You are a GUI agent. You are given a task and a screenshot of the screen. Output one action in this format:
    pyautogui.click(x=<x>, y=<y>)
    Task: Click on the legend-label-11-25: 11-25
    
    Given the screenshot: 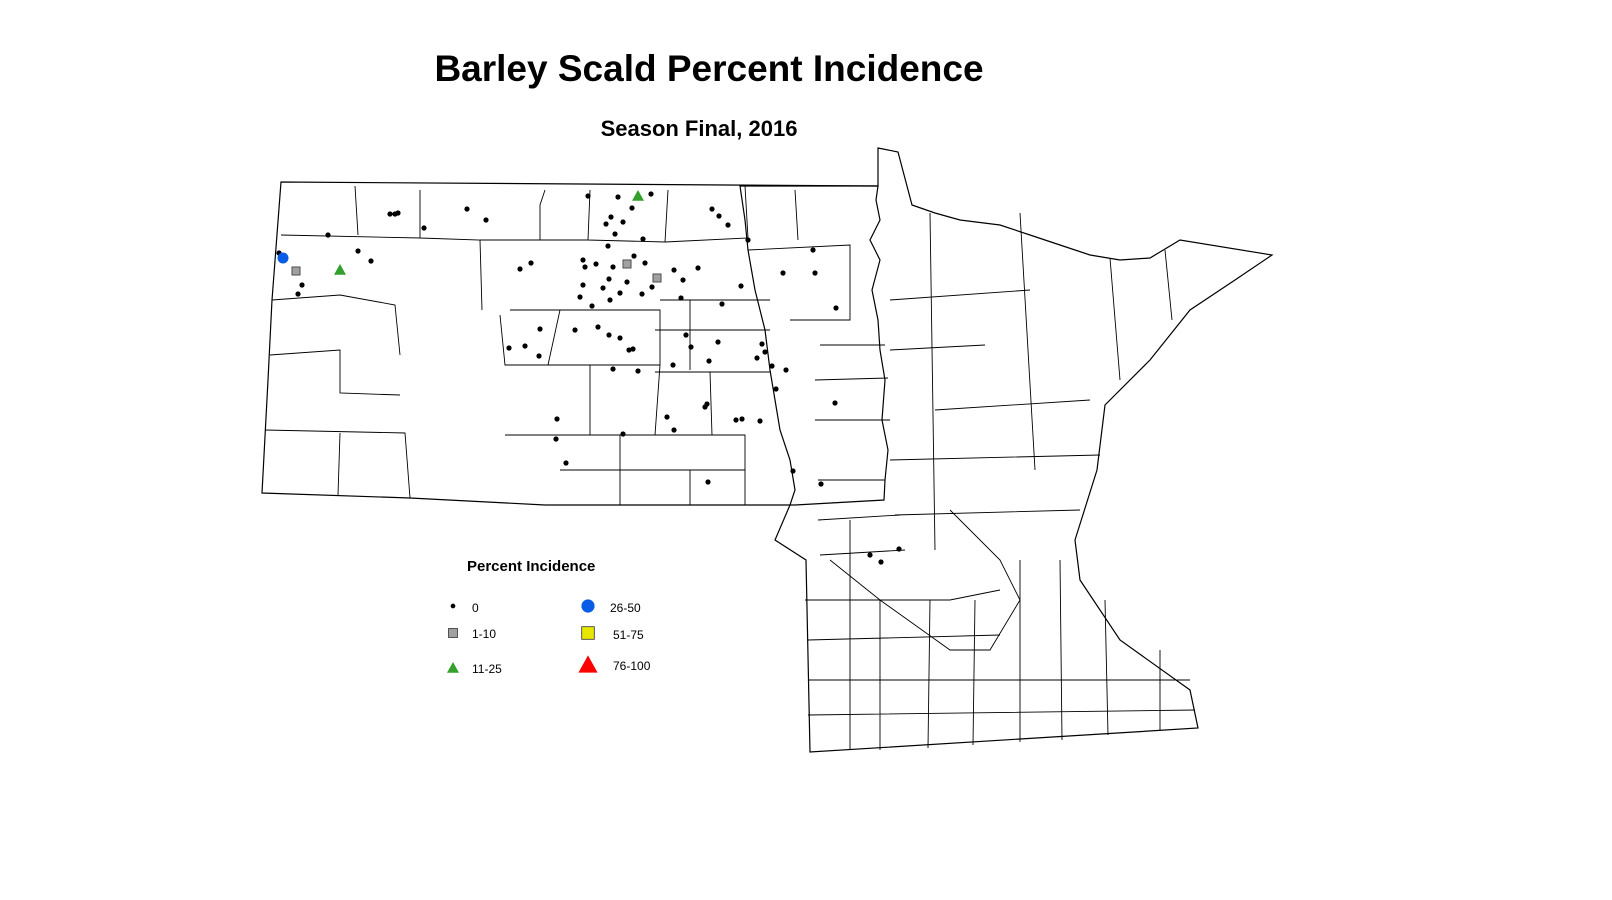 What is the action you would take?
    pyautogui.click(x=487, y=669)
    